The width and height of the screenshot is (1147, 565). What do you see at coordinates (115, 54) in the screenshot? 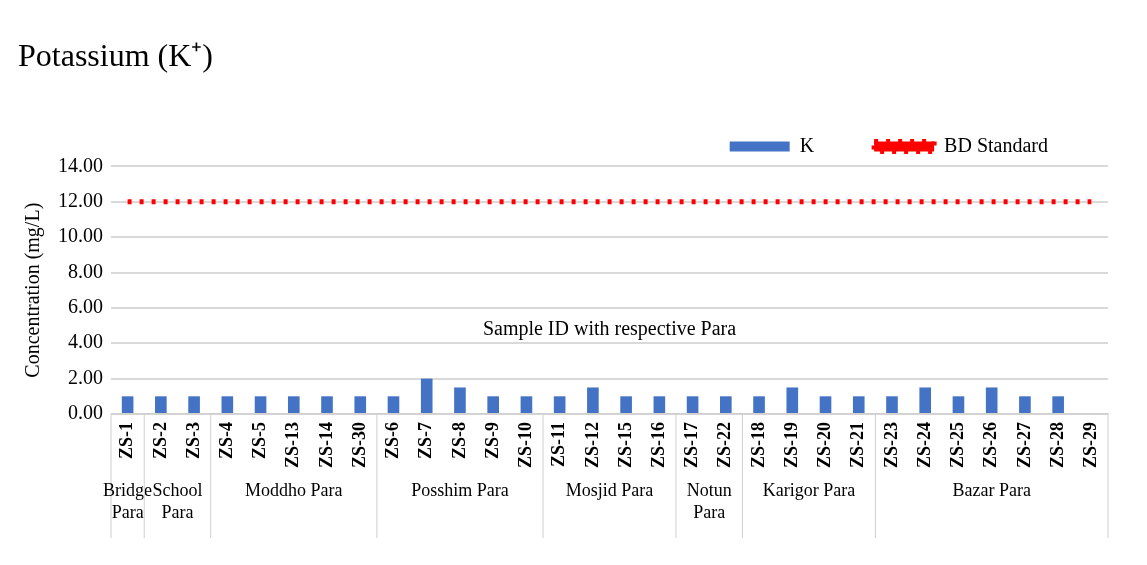
I see `chart-title: Potassium (K⁺)` at bounding box center [115, 54].